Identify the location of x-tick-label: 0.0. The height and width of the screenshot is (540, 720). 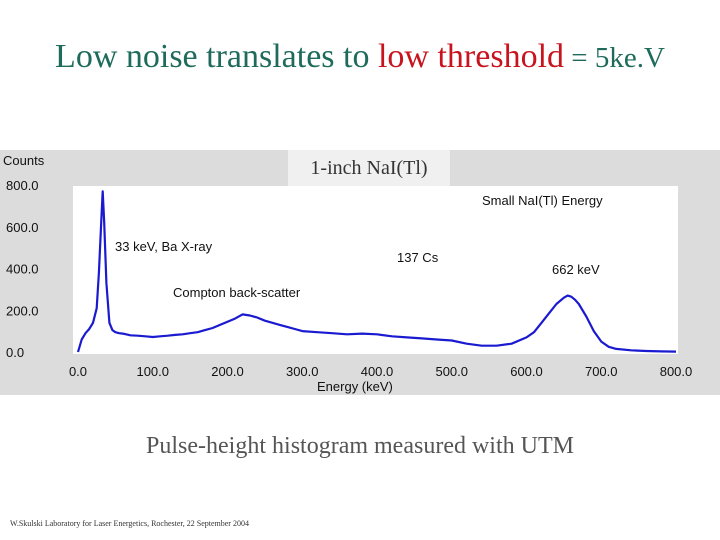
(78, 371).